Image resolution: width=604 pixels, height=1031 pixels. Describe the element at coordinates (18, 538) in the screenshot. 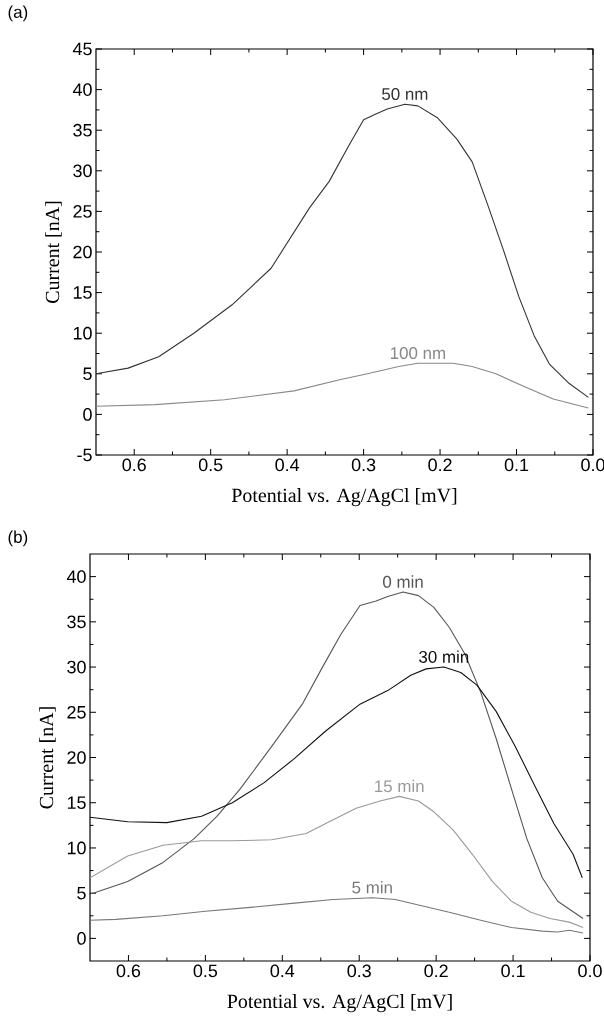

I see `chart-title: (b)` at that location.